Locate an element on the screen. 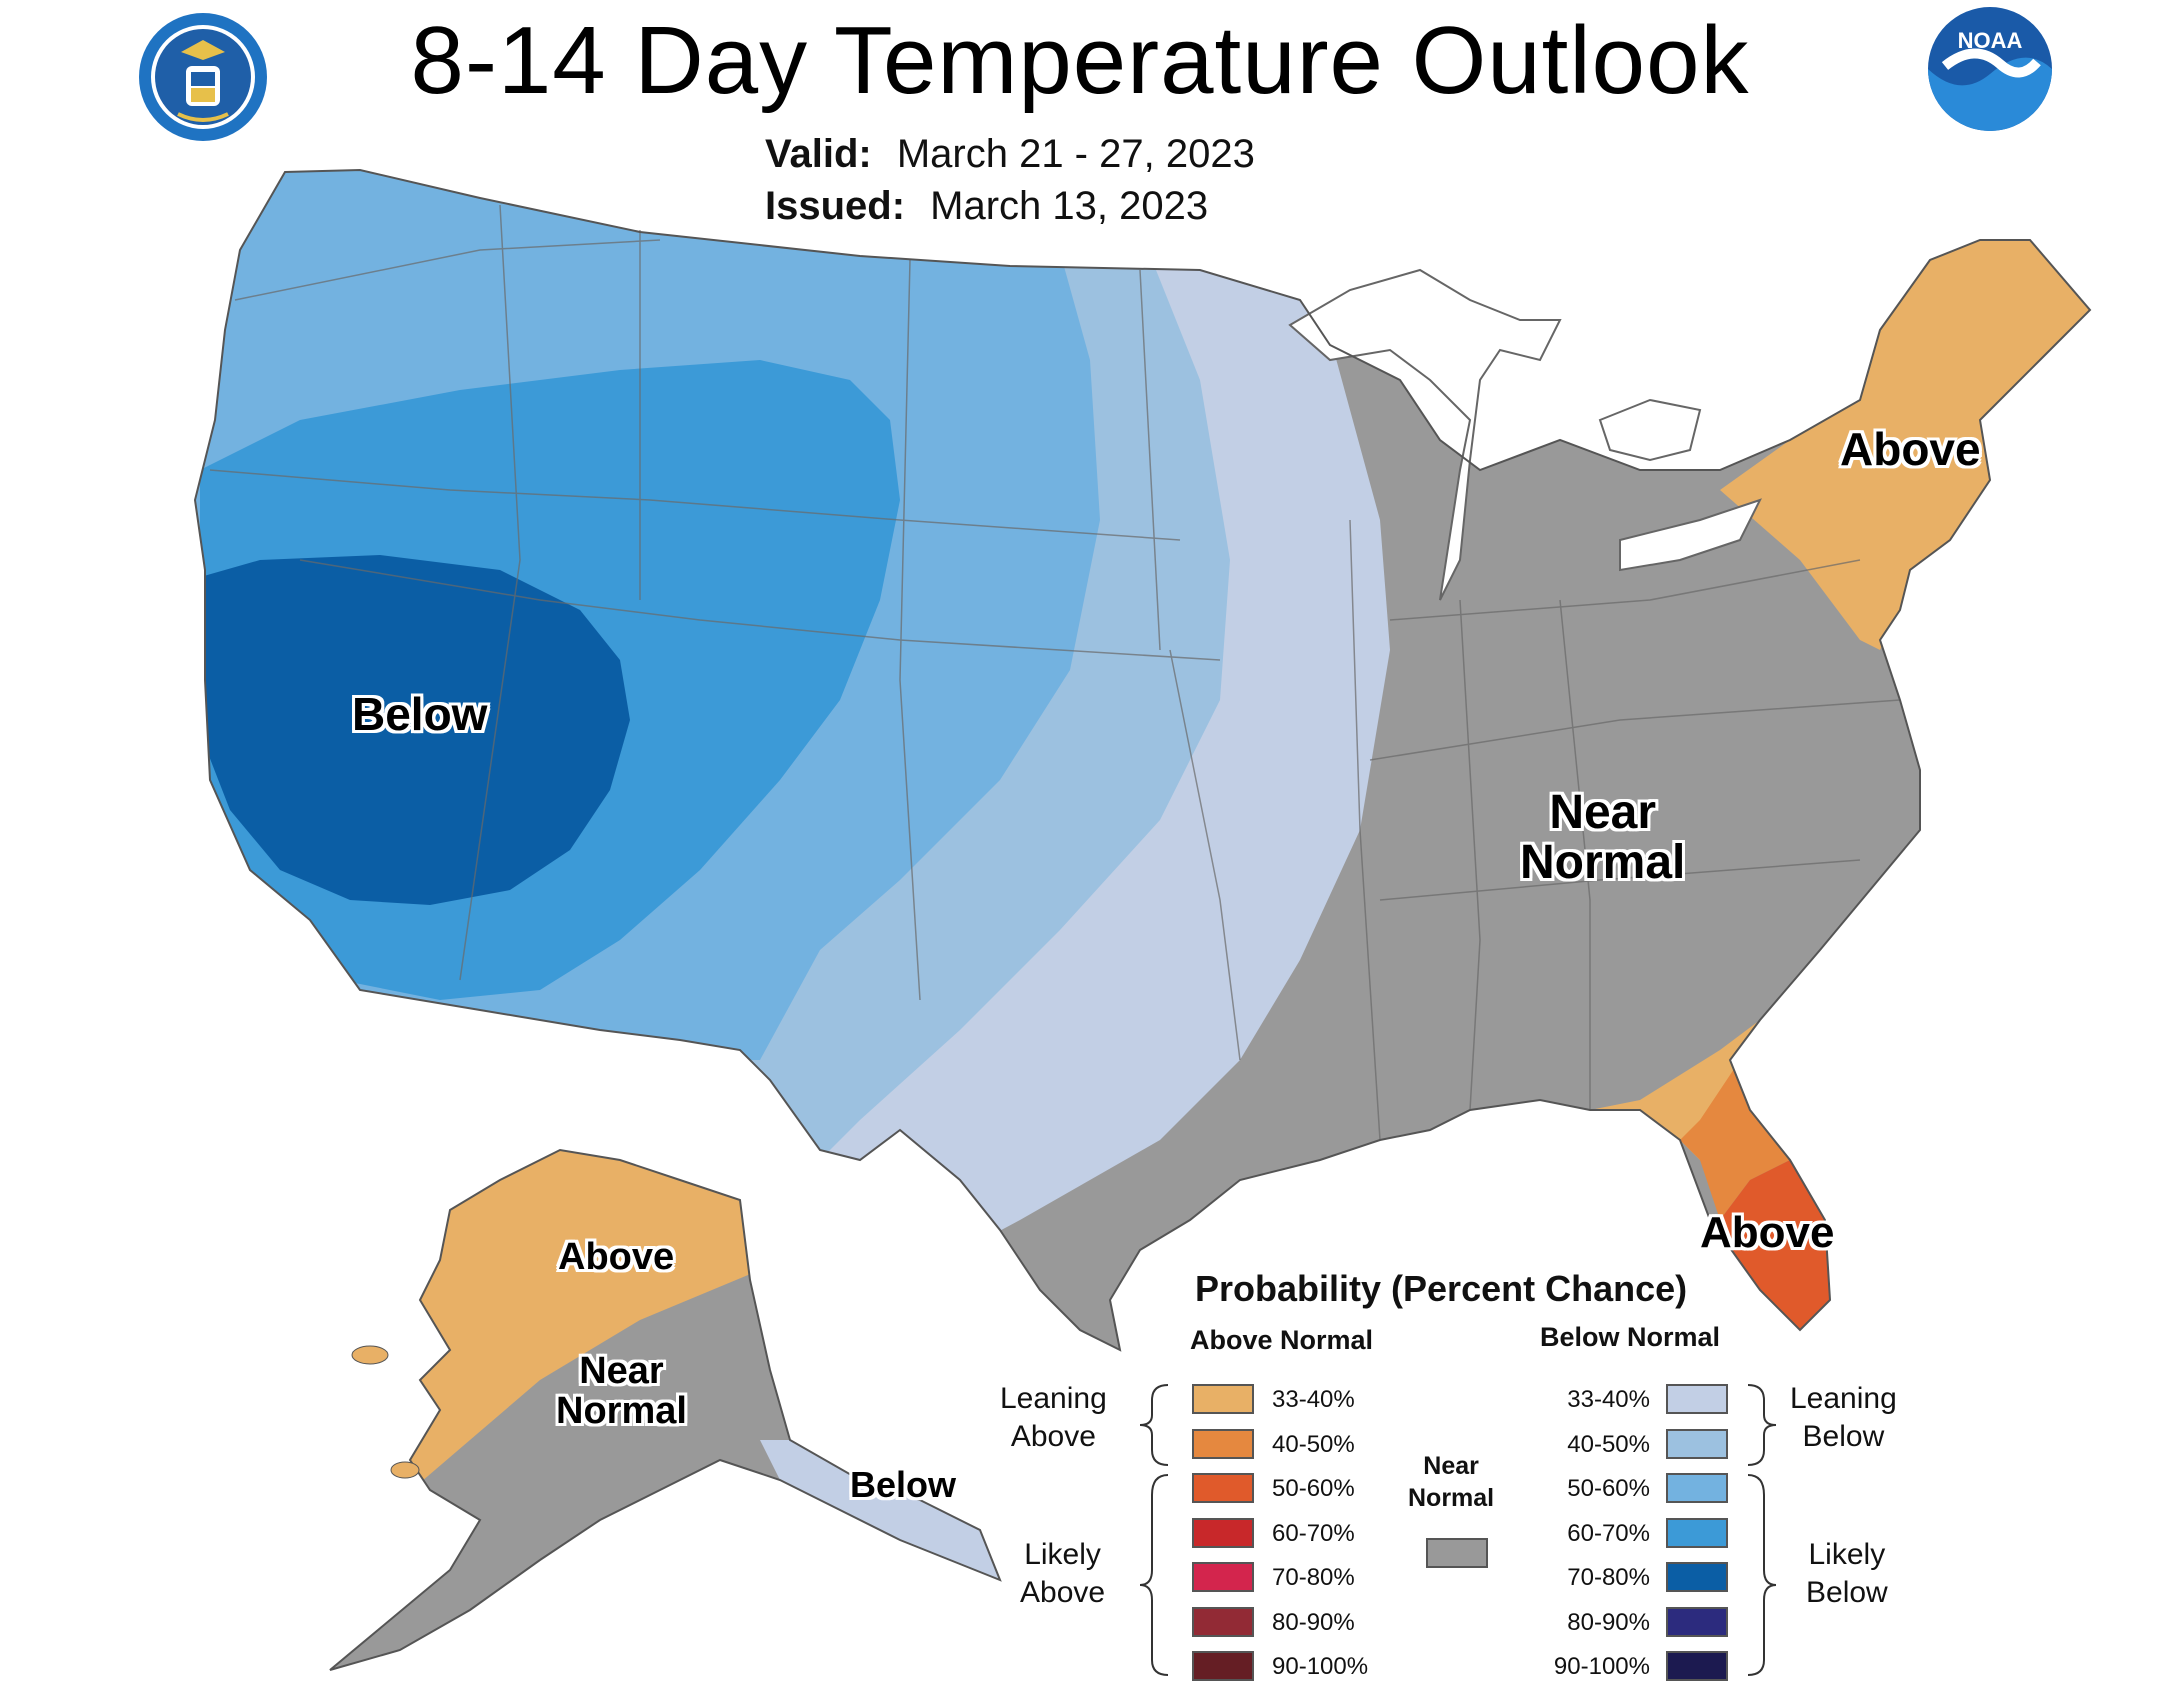 This screenshot has height=1681, width=2160. below-label-3: 60-70% is located at coordinates (1608, 1533).